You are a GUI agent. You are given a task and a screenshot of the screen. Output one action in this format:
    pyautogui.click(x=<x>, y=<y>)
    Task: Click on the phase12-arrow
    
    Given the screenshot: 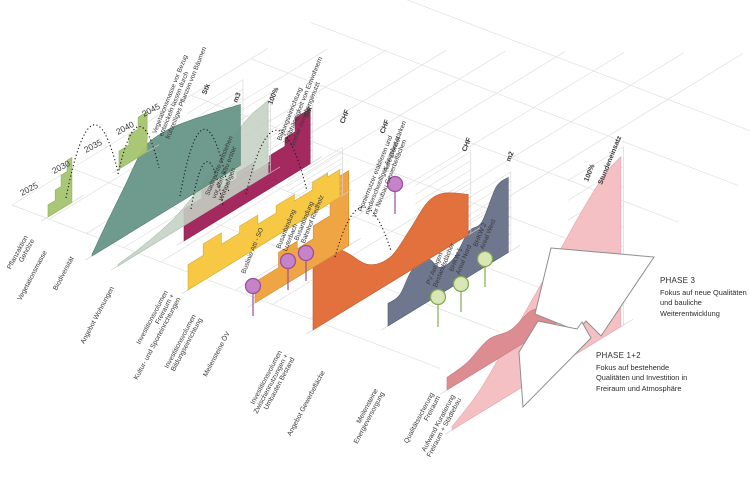 What is the action you would take?
    pyautogui.click(x=555, y=364)
    